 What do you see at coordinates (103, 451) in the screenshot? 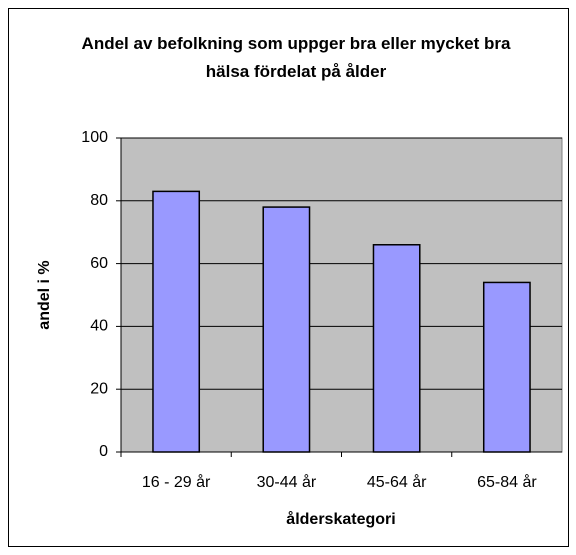
I see `y-tick-label: 0` at bounding box center [103, 451].